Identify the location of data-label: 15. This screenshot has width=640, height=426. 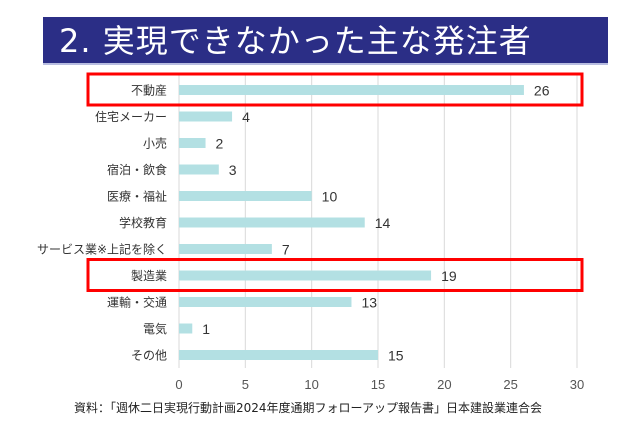
(396, 356).